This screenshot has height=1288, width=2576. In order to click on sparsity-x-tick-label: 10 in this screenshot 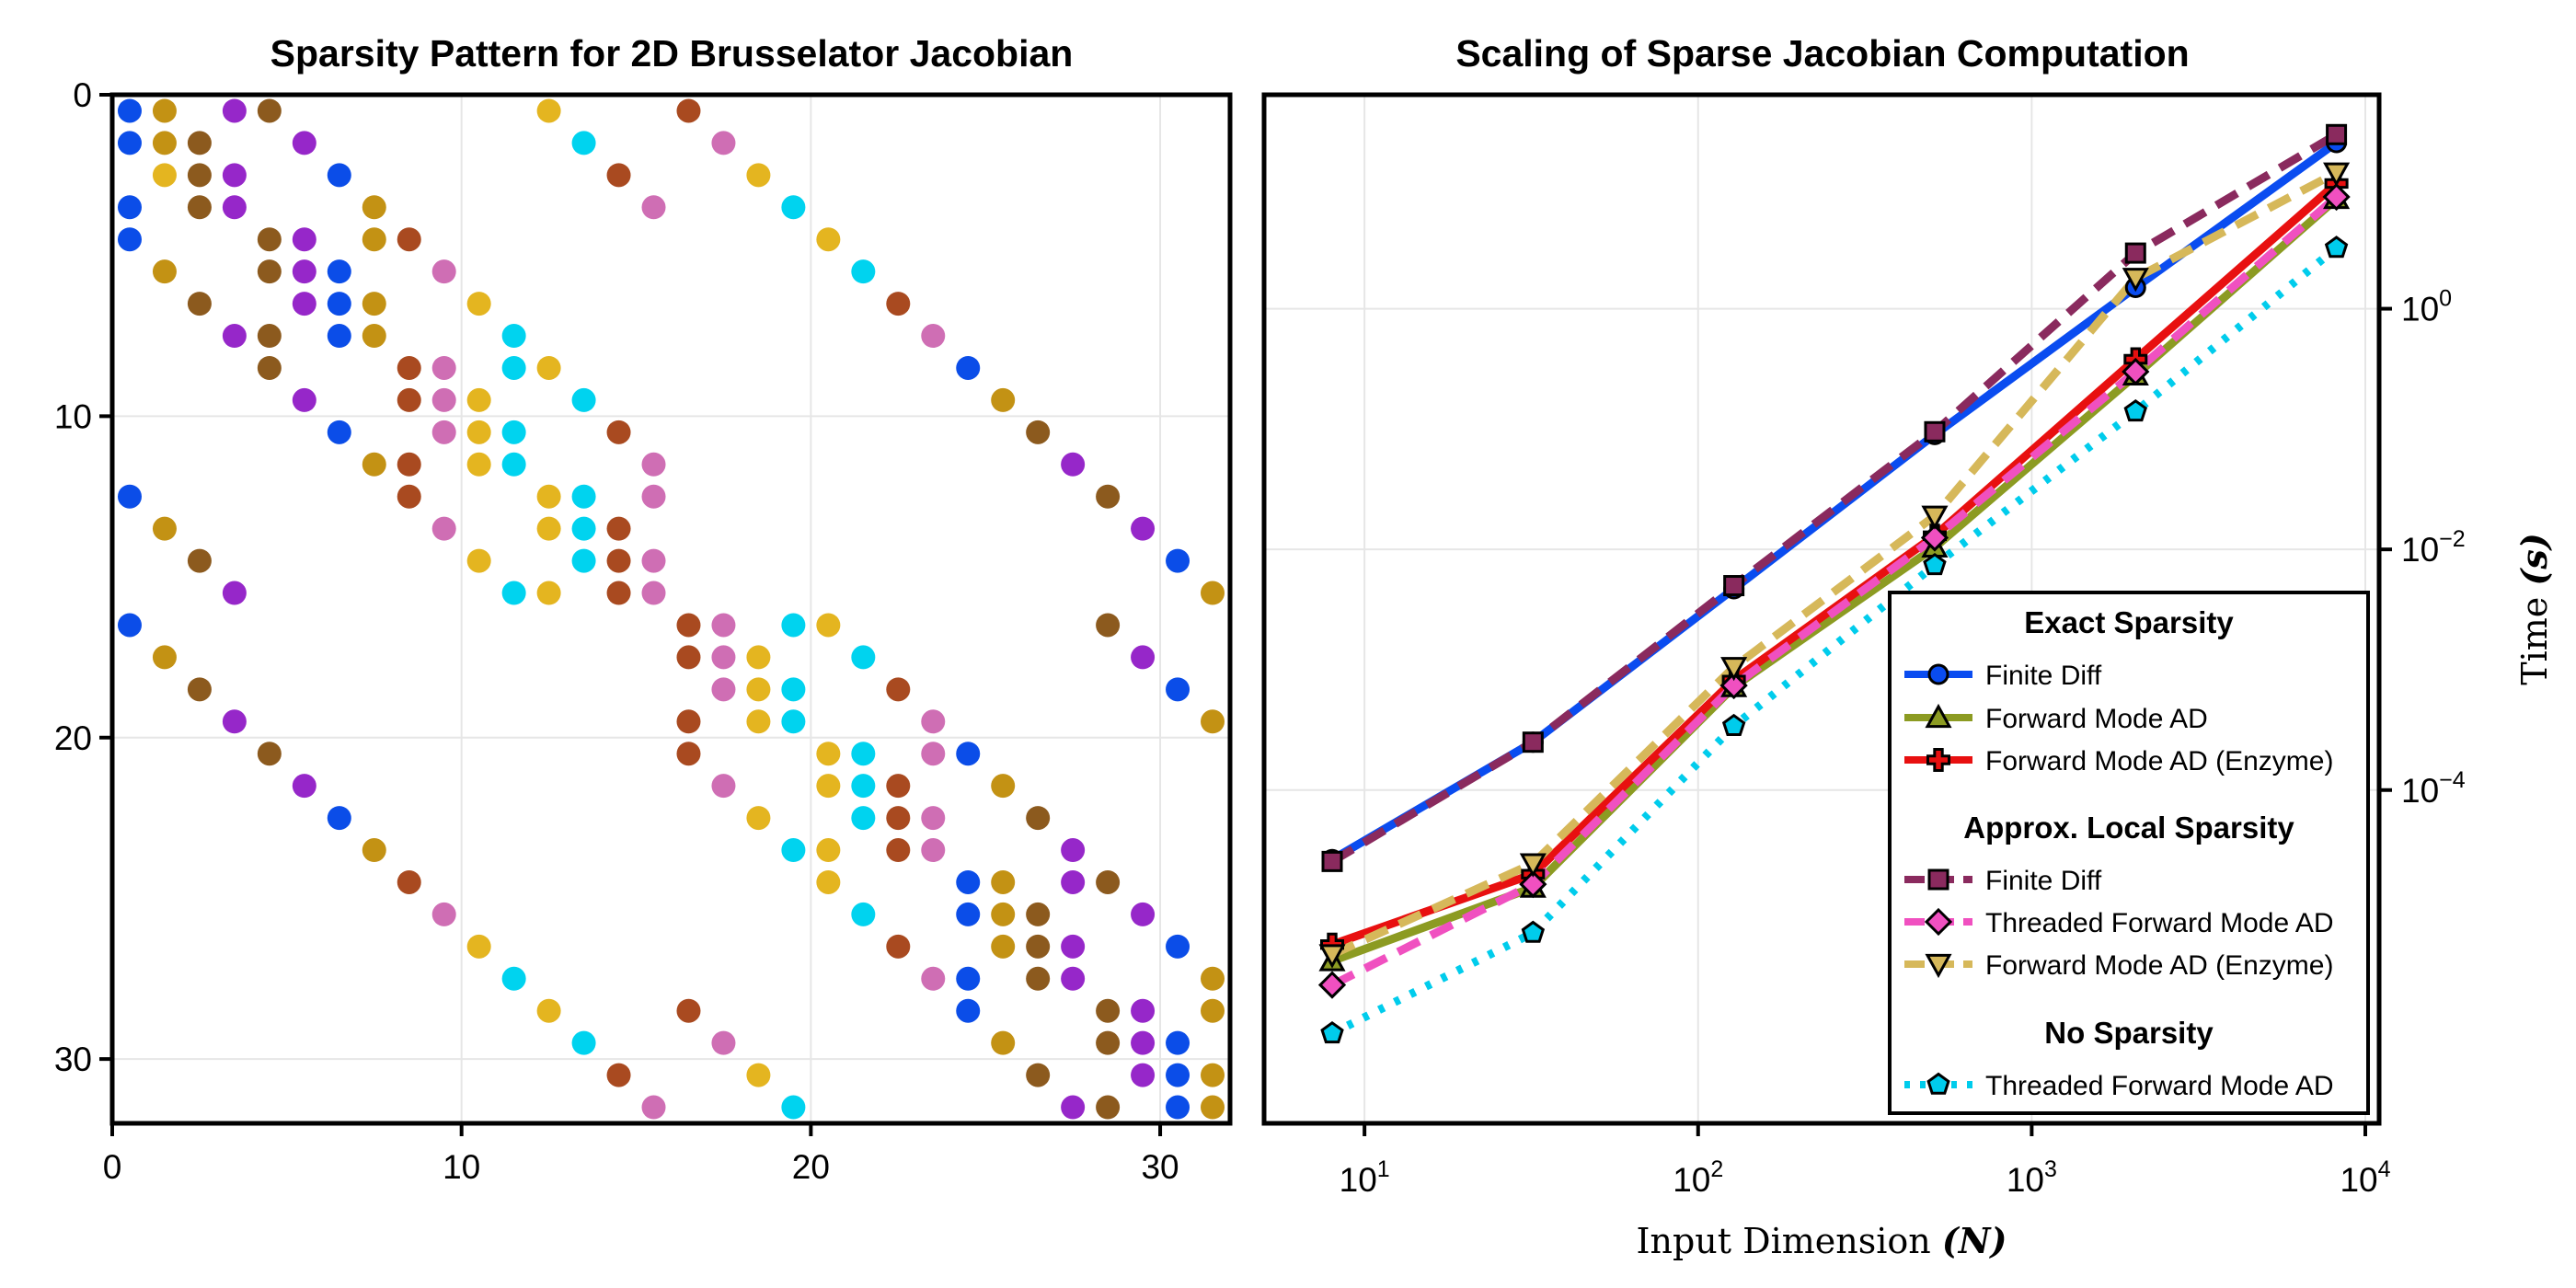, I will do `click(461, 1167)`.